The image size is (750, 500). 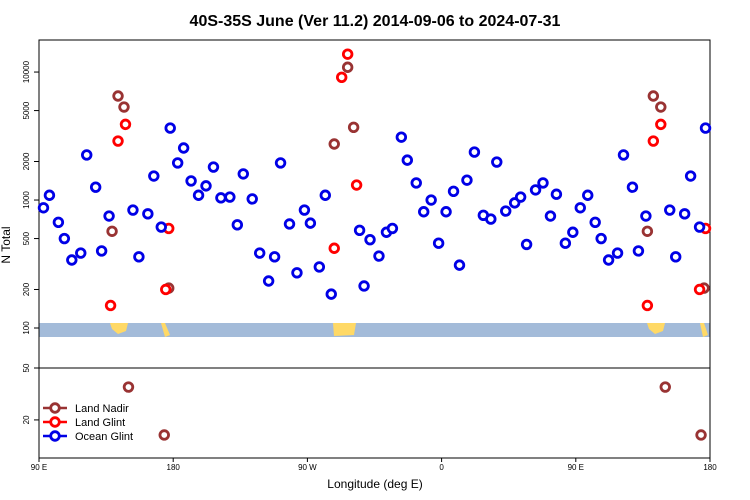 I want to click on y-tick-label: 5000, so click(x=26, y=110).